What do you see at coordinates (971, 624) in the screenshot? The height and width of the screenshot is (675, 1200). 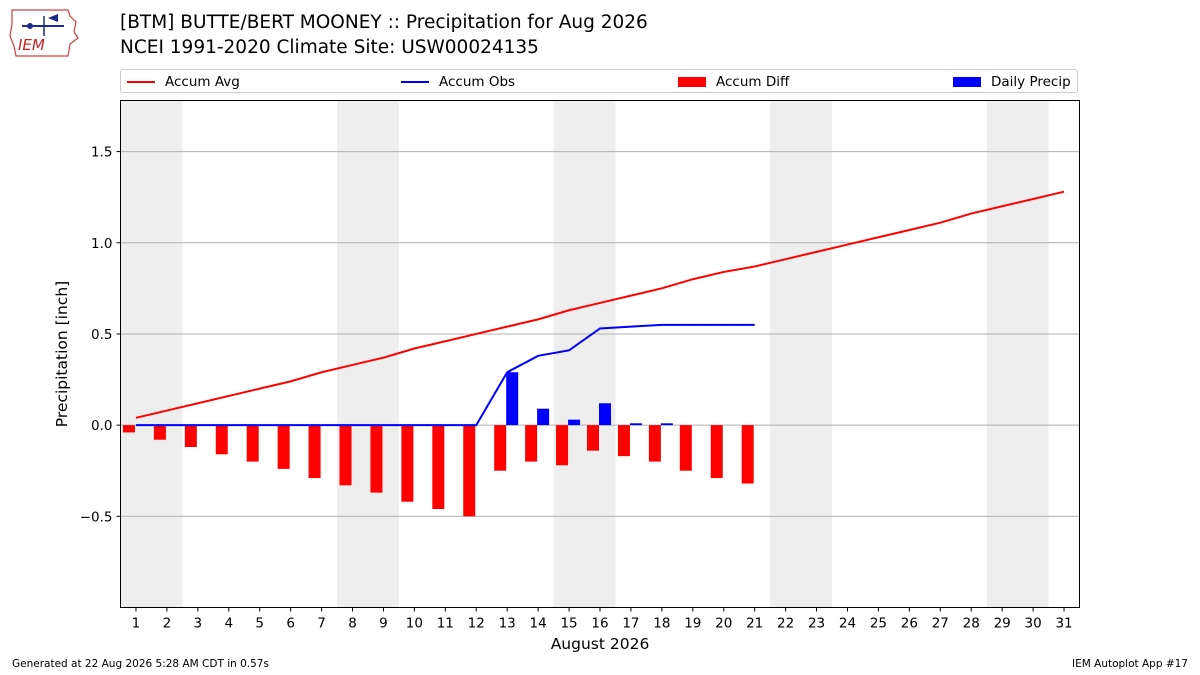 I see `x-tick-label: 28` at bounding box center [971, 624].